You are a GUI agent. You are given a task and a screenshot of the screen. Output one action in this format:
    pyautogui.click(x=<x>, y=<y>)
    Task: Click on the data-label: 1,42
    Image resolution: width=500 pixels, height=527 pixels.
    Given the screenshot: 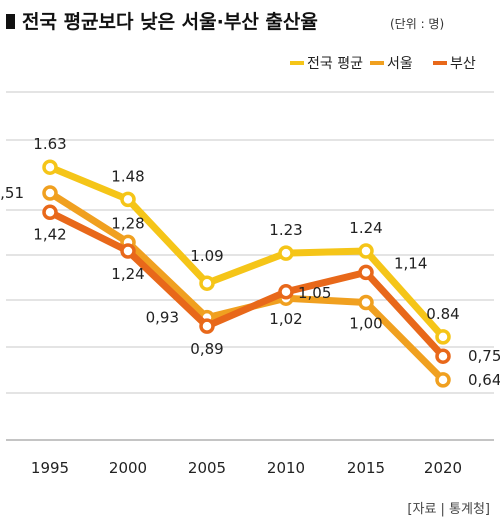 What is the action you would take?
    pyautogui.click(x=49, y=234)
    